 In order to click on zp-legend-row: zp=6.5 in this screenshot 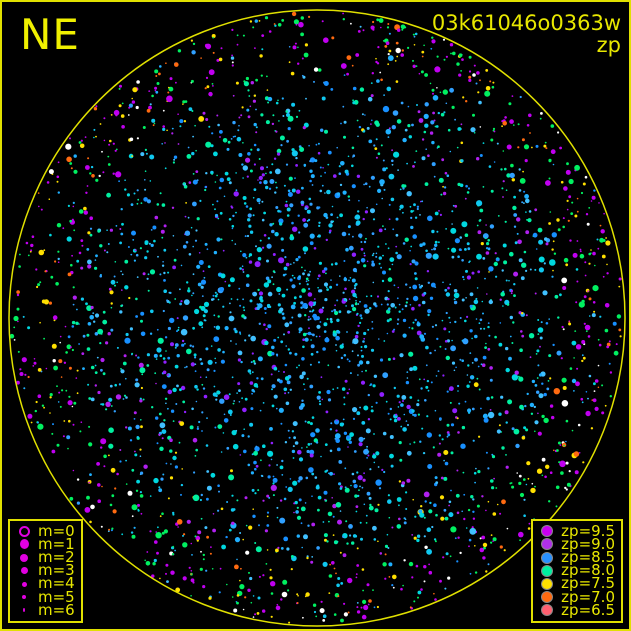, I will do `click(577, 609)`.